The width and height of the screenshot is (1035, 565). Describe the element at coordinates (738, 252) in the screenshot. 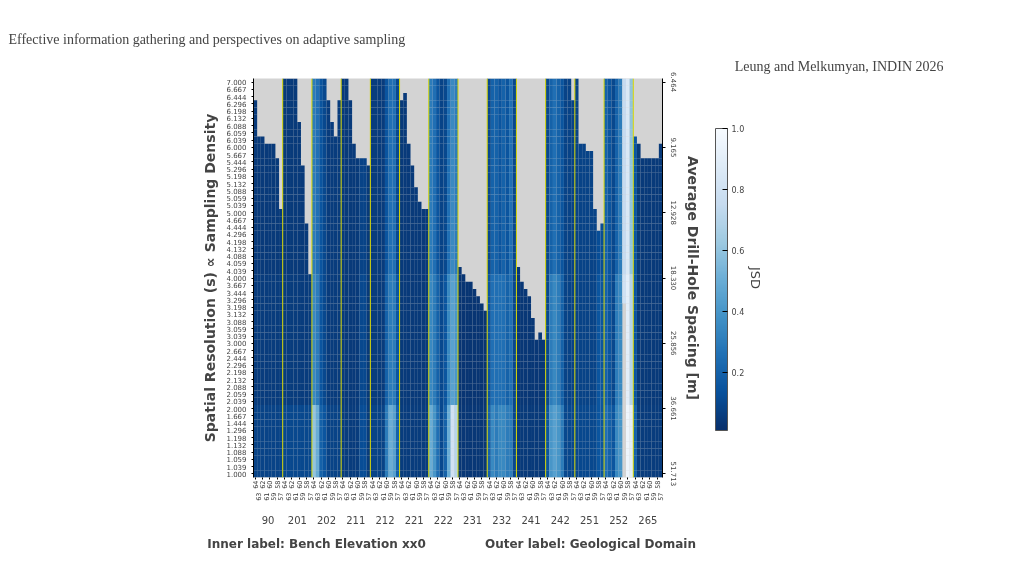

I see `color-bar-label: 0.6` at that location.